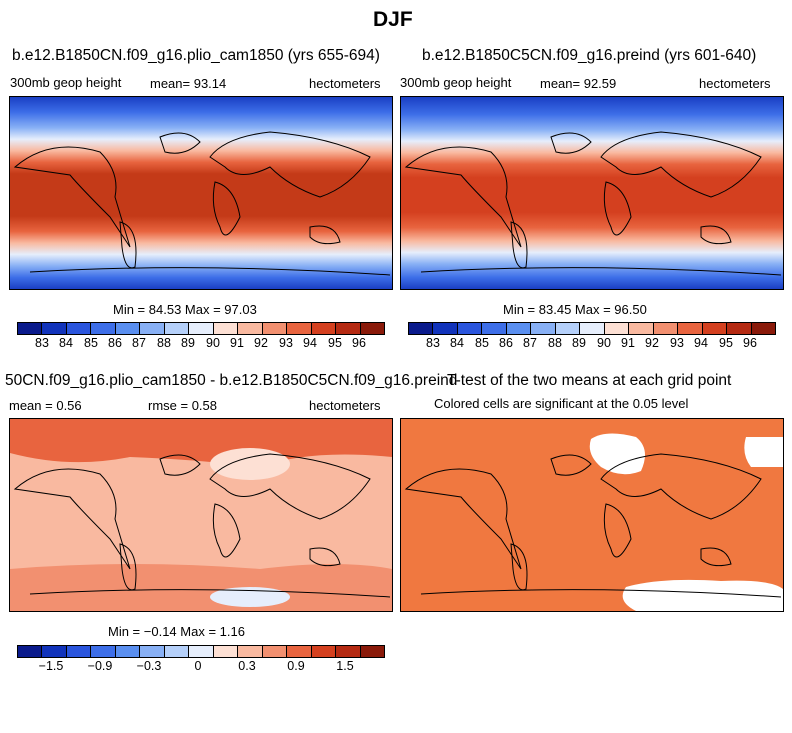  What do you see at coordinates (345, 83) in the screenshot?
I see `panel-a-units: hectometers` at bounding box center [345, 83].